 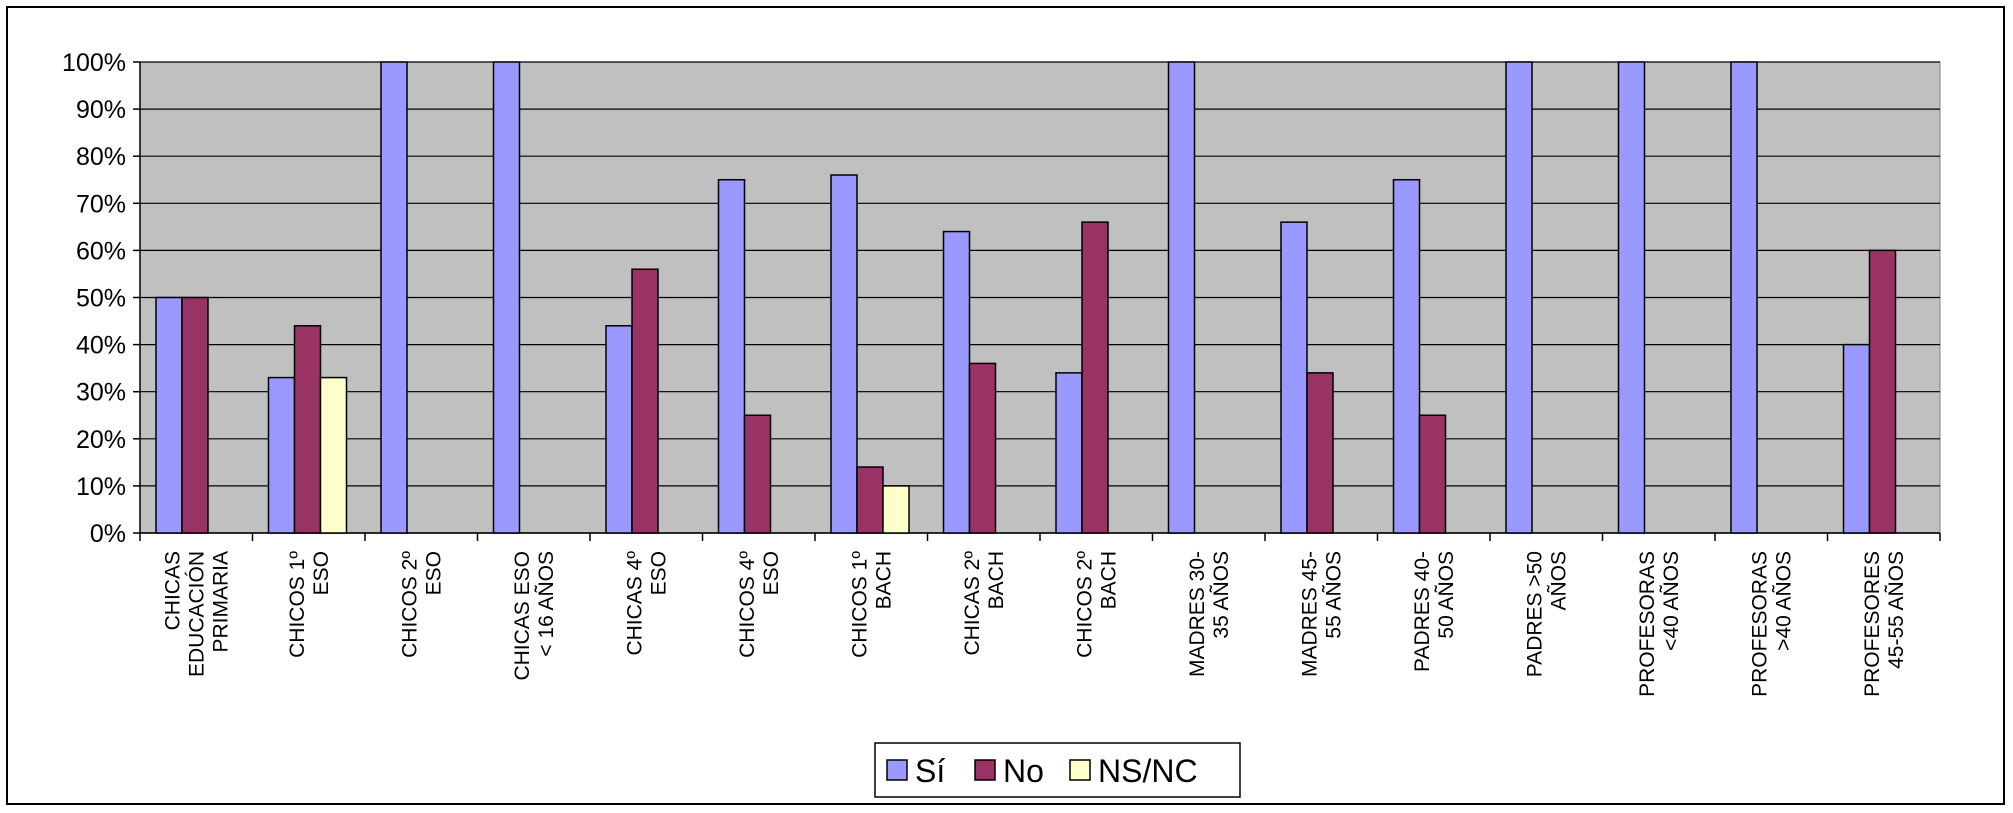 I want to click on x-category-label: CHICOS 2º BACH, so click(x=1096, y=604).